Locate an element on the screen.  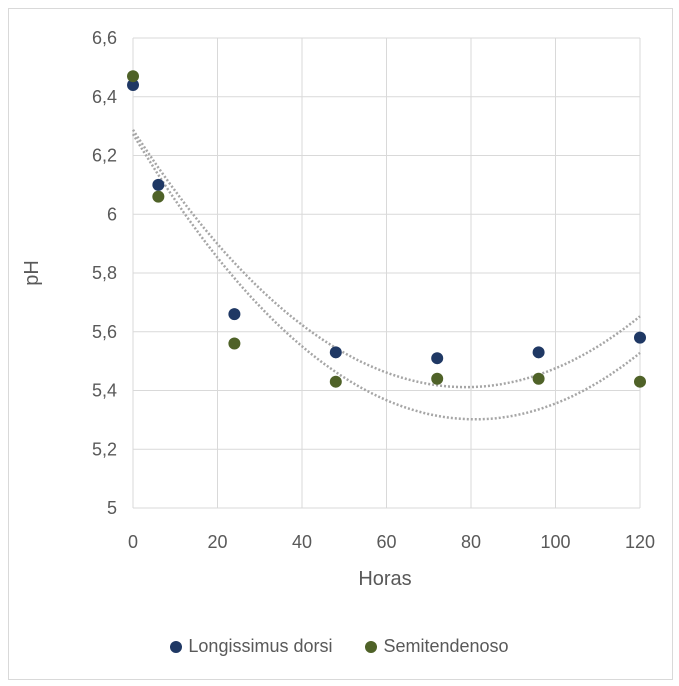
x-tick-label: 80 is located at coordinates (471, 542).